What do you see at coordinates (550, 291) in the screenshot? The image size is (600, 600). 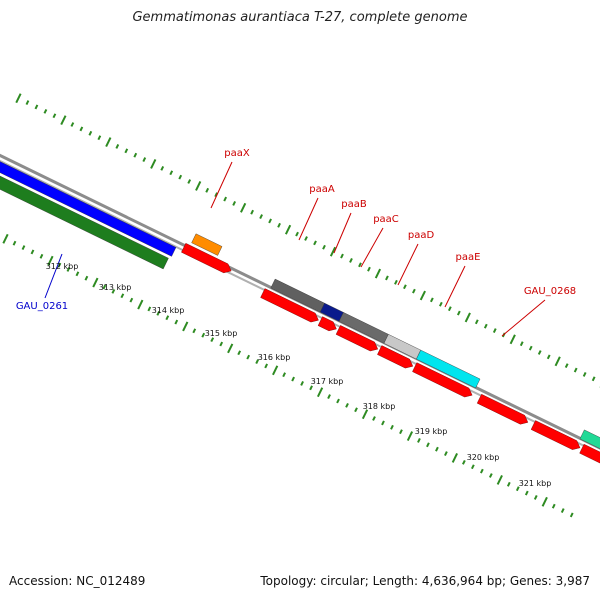 I see `gene-label-gau_0268: GAU_0268` at bounding box center [550, 291].